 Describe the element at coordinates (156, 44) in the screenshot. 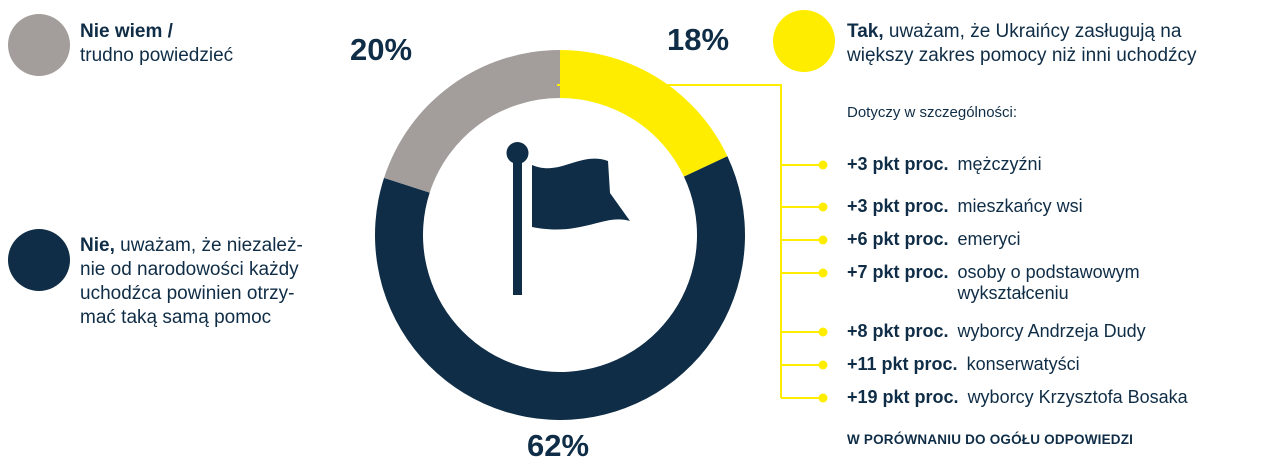

I see `dont-know-legend-label: Nie wiem / trudno powiedzieć` at that location.